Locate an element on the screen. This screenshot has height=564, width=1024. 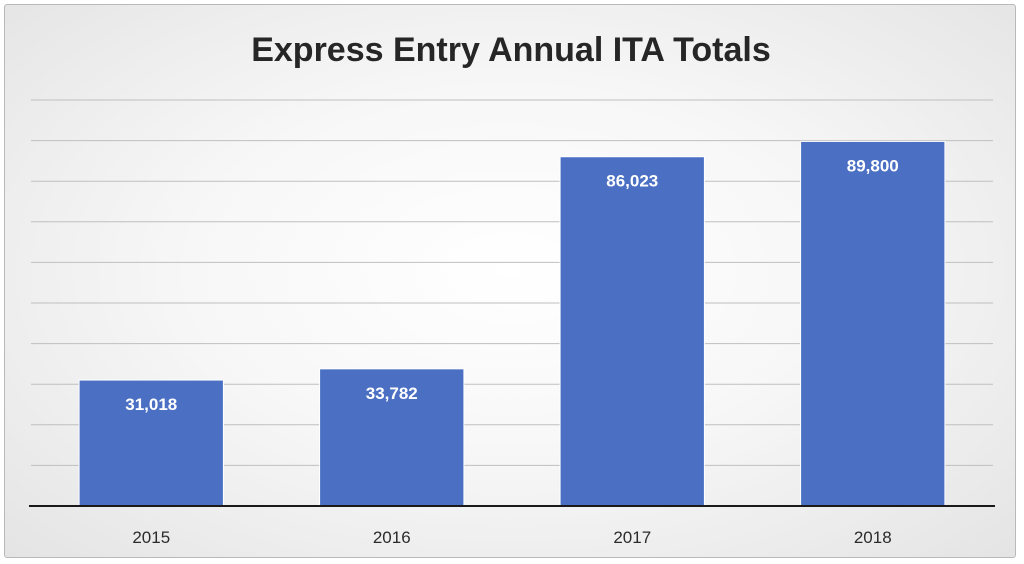
bar-2018 is located at coordinates (873, 323).